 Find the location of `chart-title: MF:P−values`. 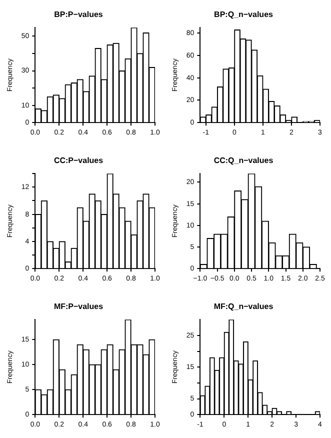

chart-title: MF:P−values is located at coordinates (79, 307).